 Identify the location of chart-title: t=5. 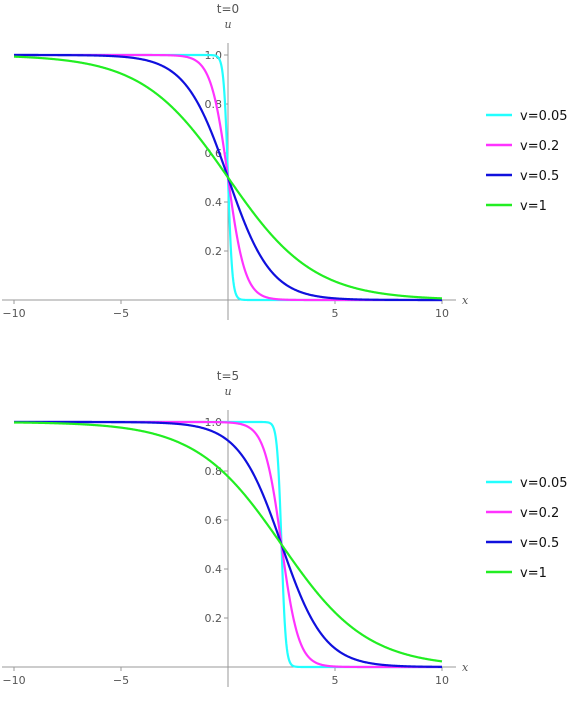
(228, 376).